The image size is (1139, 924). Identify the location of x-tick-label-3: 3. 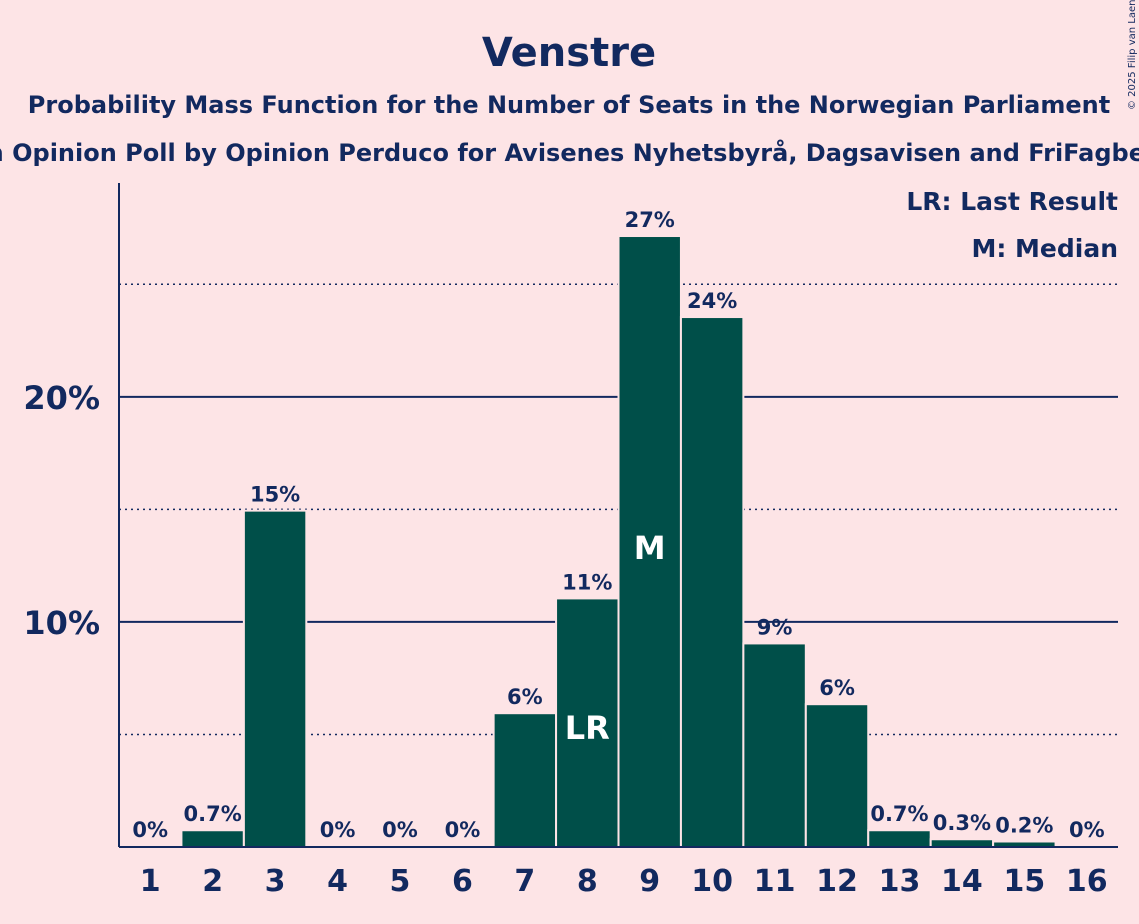
(275, 881).